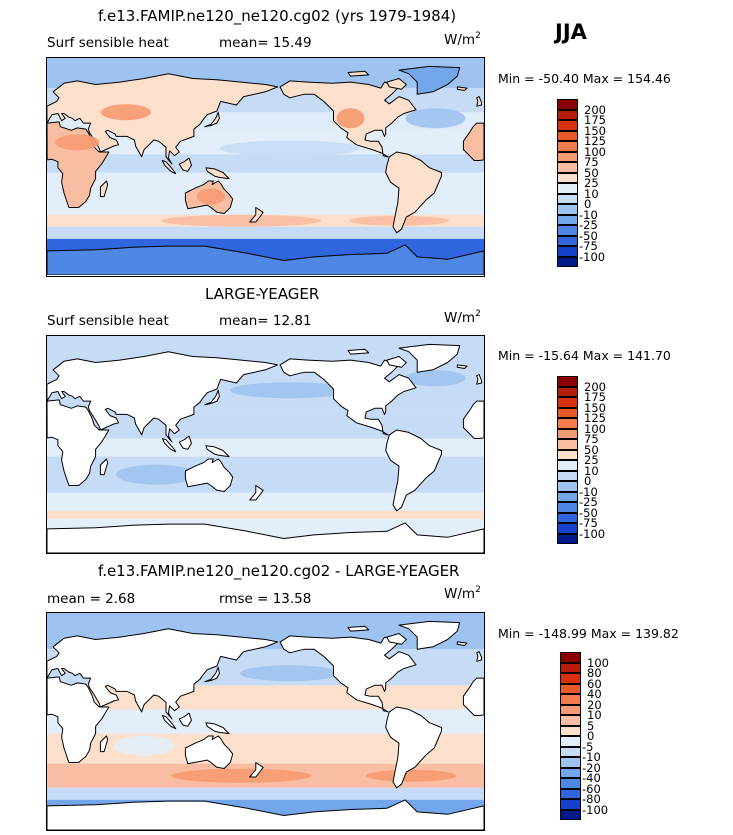 This screenshot has width=733, height=835. I want to click on panel-1-mean: mean= 15.49, so click(265, 43).